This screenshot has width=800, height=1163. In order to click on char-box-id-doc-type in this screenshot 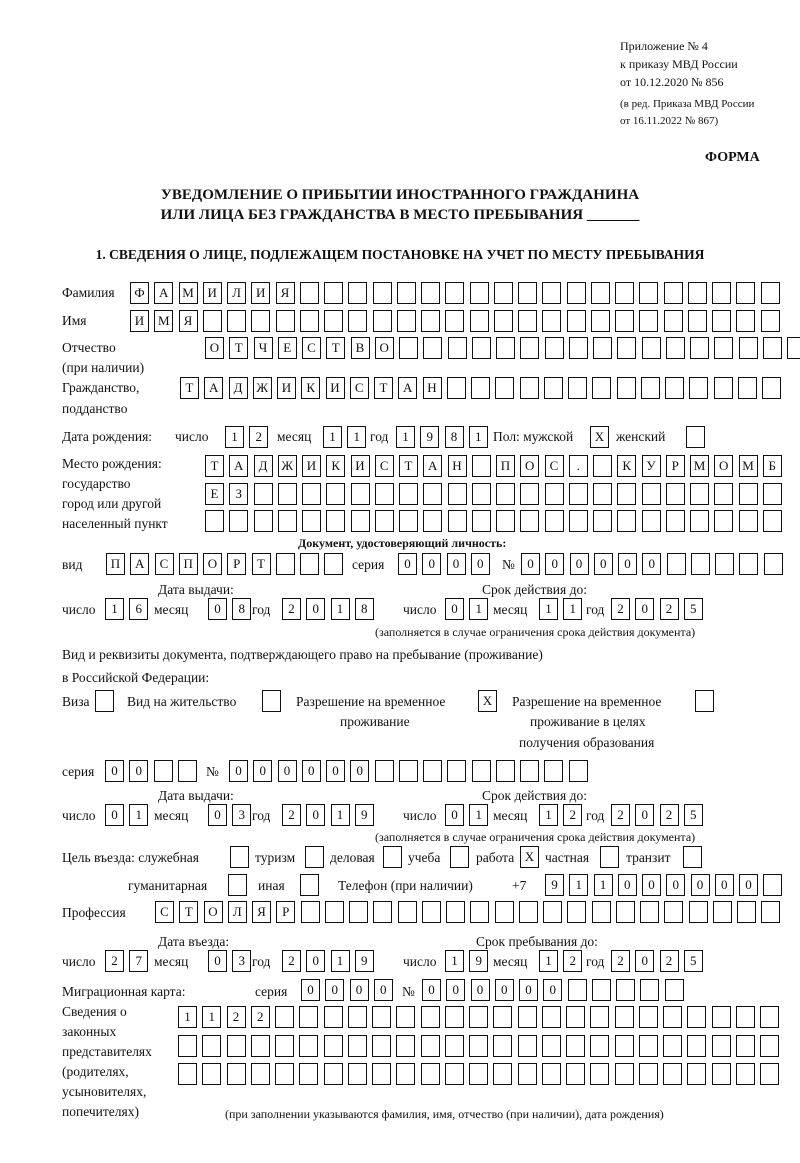, I will do `click(285, 564)`.